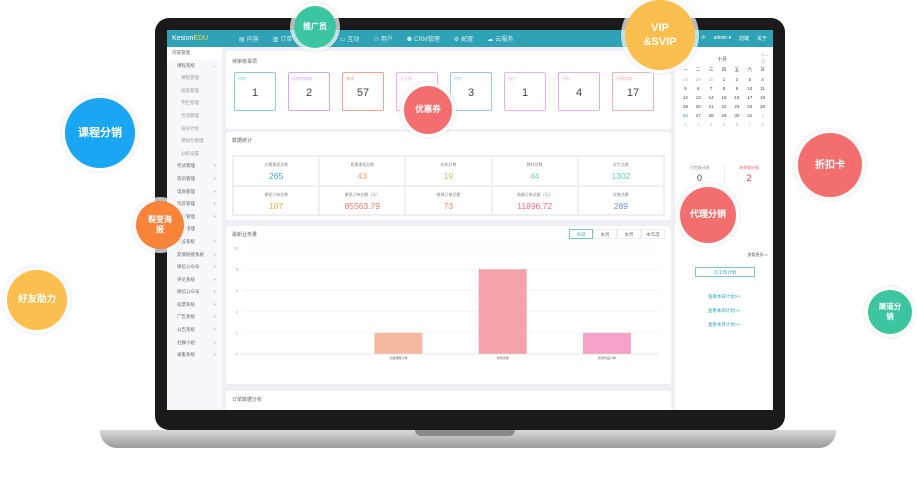 This screenshot has width=917, height=481. I want to click on nav-crm: ⚉ CRM管理, so click(423, 40).